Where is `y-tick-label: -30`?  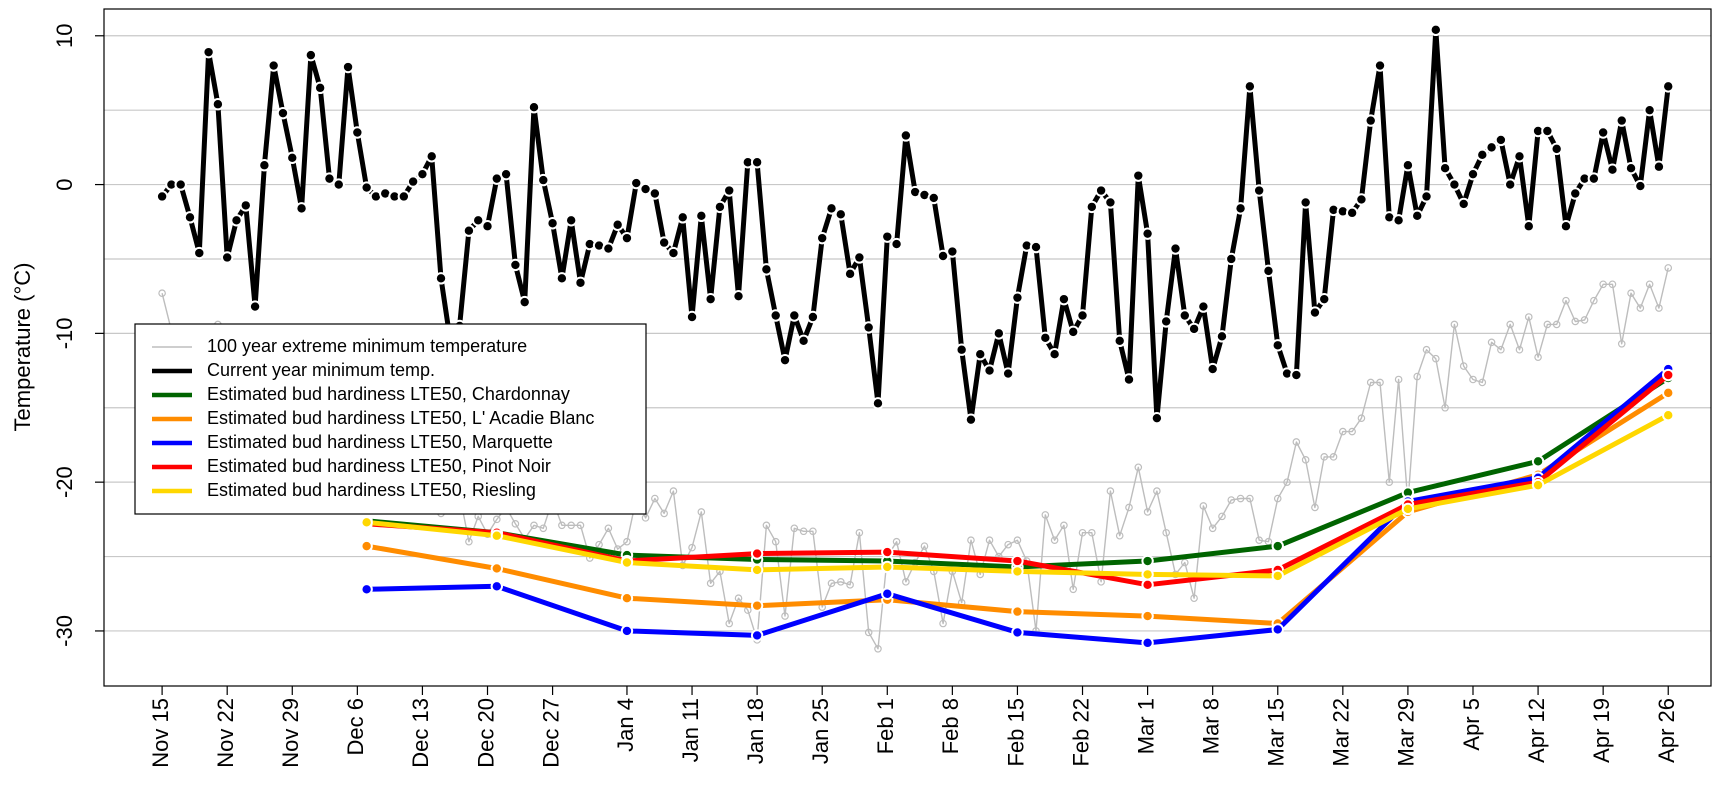
y-tick-label: -30 is located at coordinates (64, 631).